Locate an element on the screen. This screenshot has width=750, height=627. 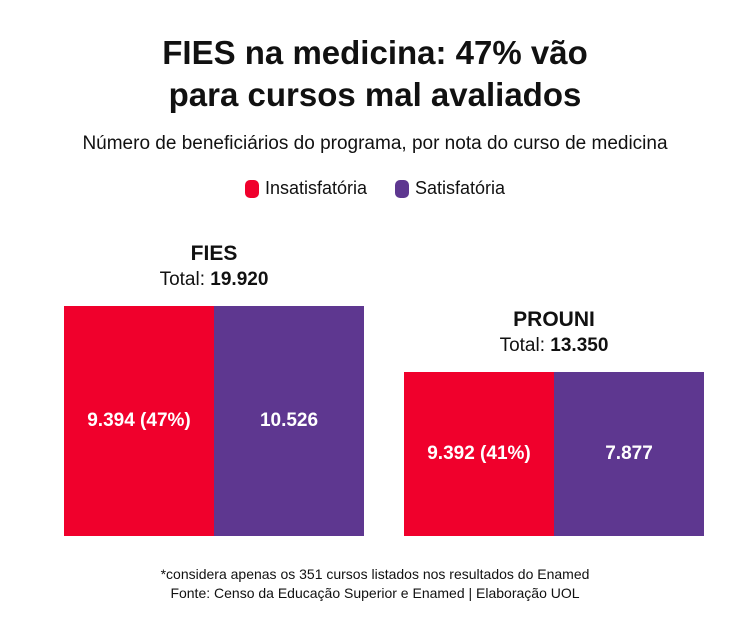
data-label: 9.394 (47%) is located at coordinates (139, 420).